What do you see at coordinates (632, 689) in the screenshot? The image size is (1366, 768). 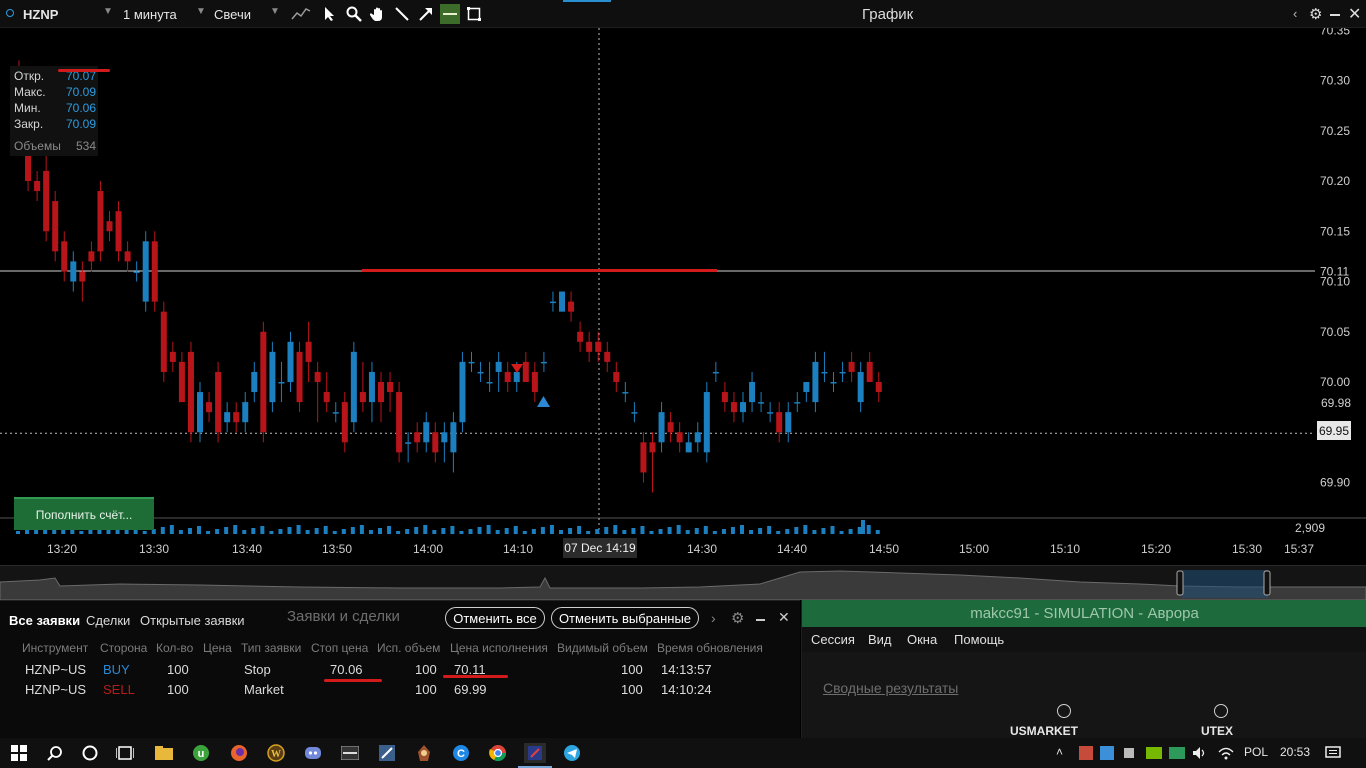 I see `row2-visible: 100` at bounding box center [632, 689].